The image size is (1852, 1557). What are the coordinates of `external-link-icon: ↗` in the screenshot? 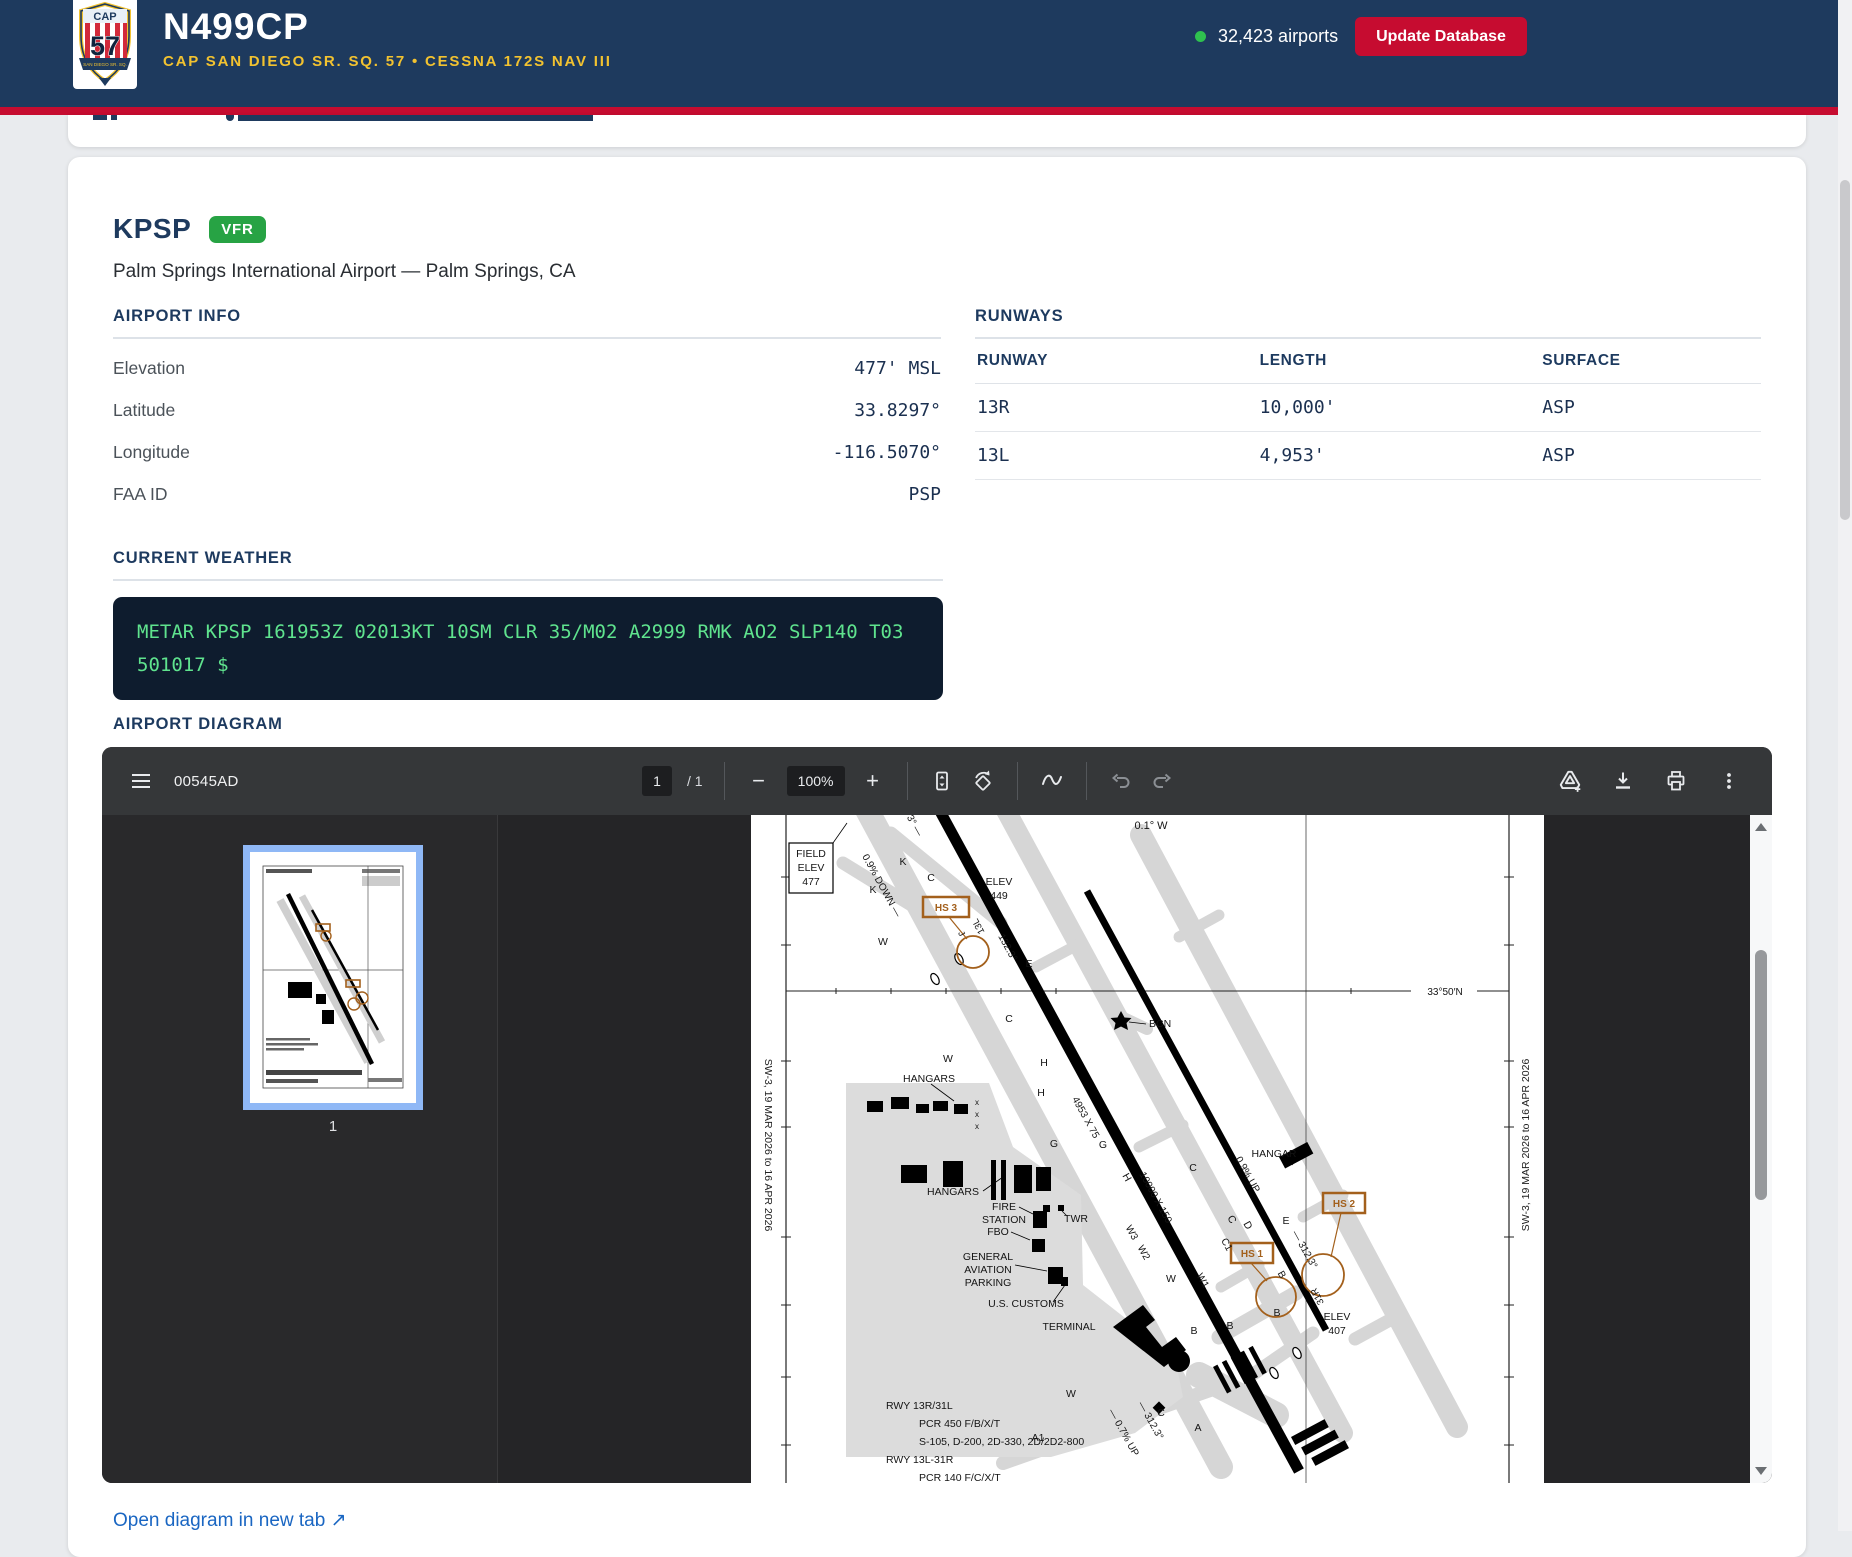 It's located at (338, 1520).